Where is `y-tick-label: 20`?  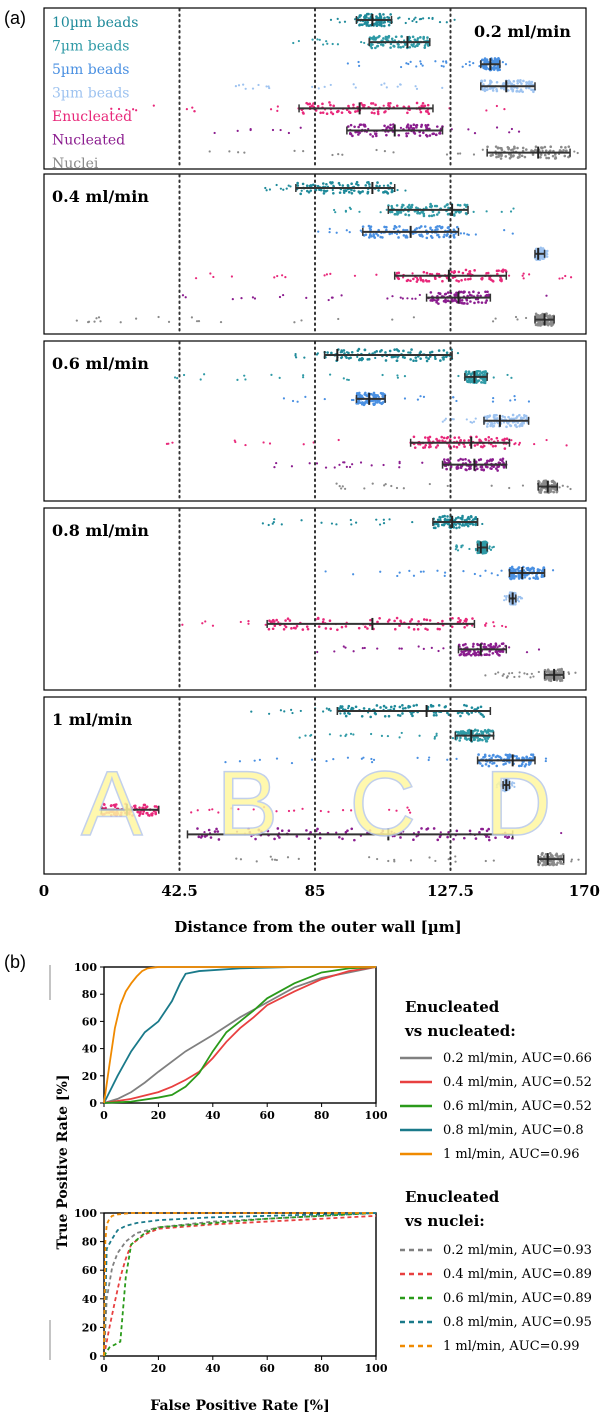 y-tick-label: 20 is located at coordinates (90, 1076).